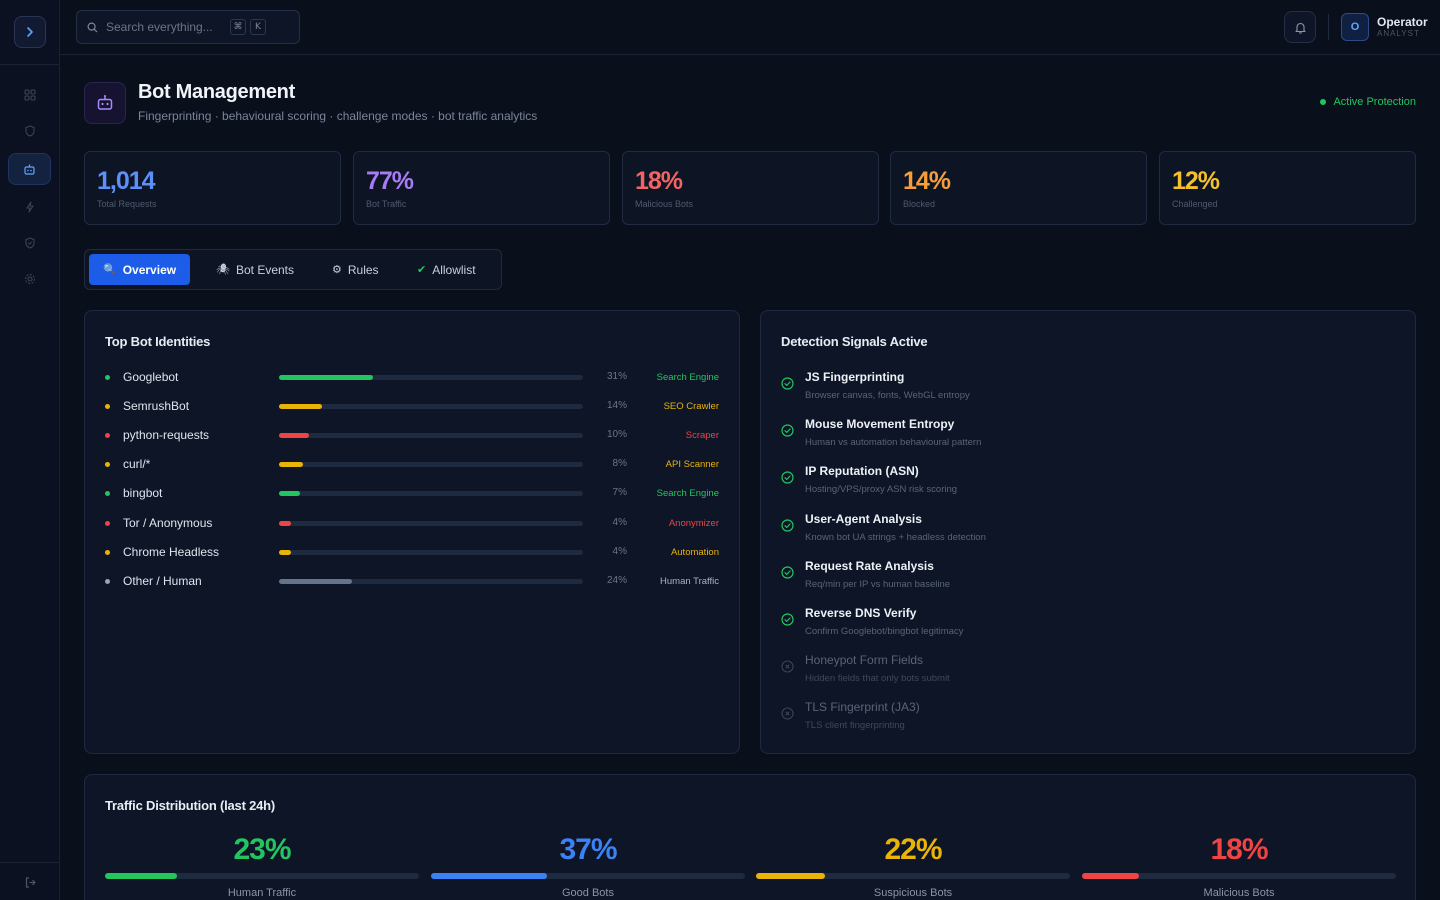 The height and width of the screenshot is (900, 1440). I want to click on list-item: curl/* 8% API Scanner, so click(412, 465).